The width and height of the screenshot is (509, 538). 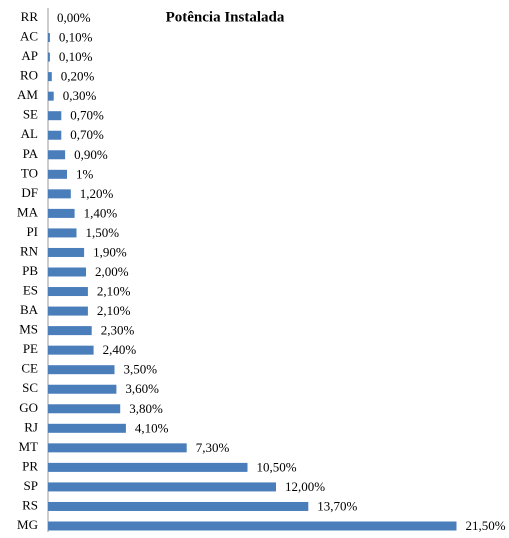 What do you see at coordinates (80, 95) in the screenshot?
I see `data-label: 0,30%` at bounding box center [80, 95].